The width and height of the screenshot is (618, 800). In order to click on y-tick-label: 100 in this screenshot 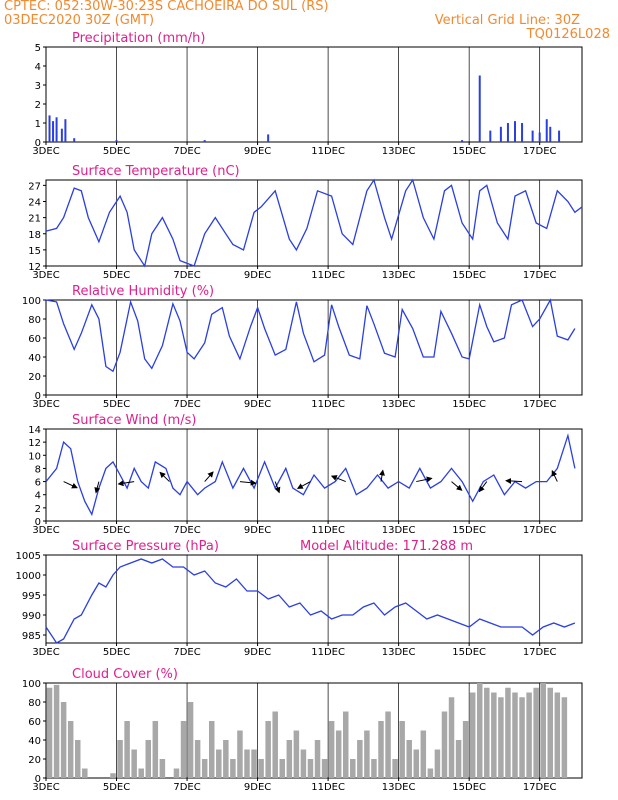, I will do `click(31, 684)`.